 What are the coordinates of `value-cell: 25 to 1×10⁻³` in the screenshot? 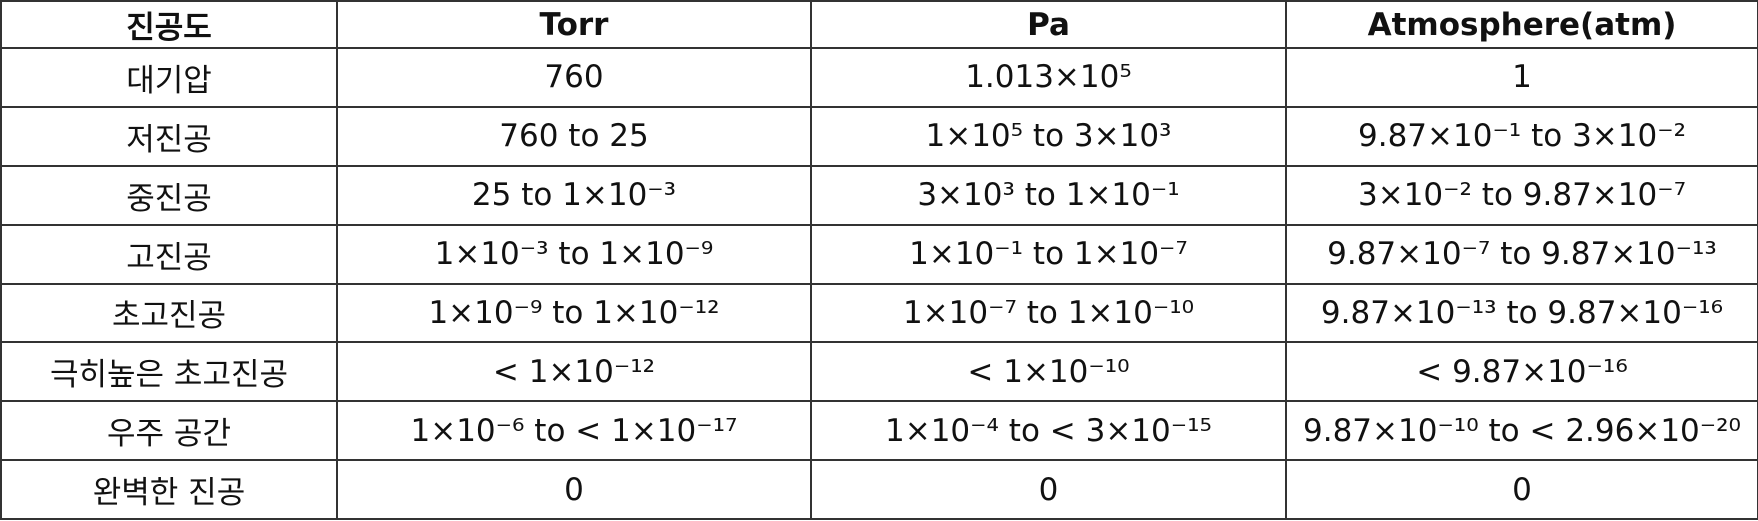 It's located at (574, 195).